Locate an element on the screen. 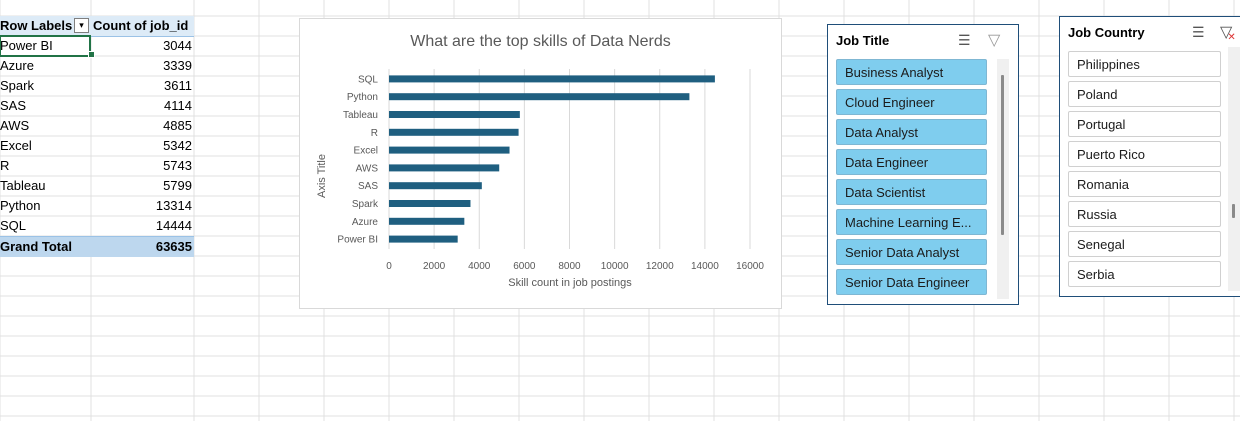  chart-category-label: Excel is located at coordinates (366, 151).